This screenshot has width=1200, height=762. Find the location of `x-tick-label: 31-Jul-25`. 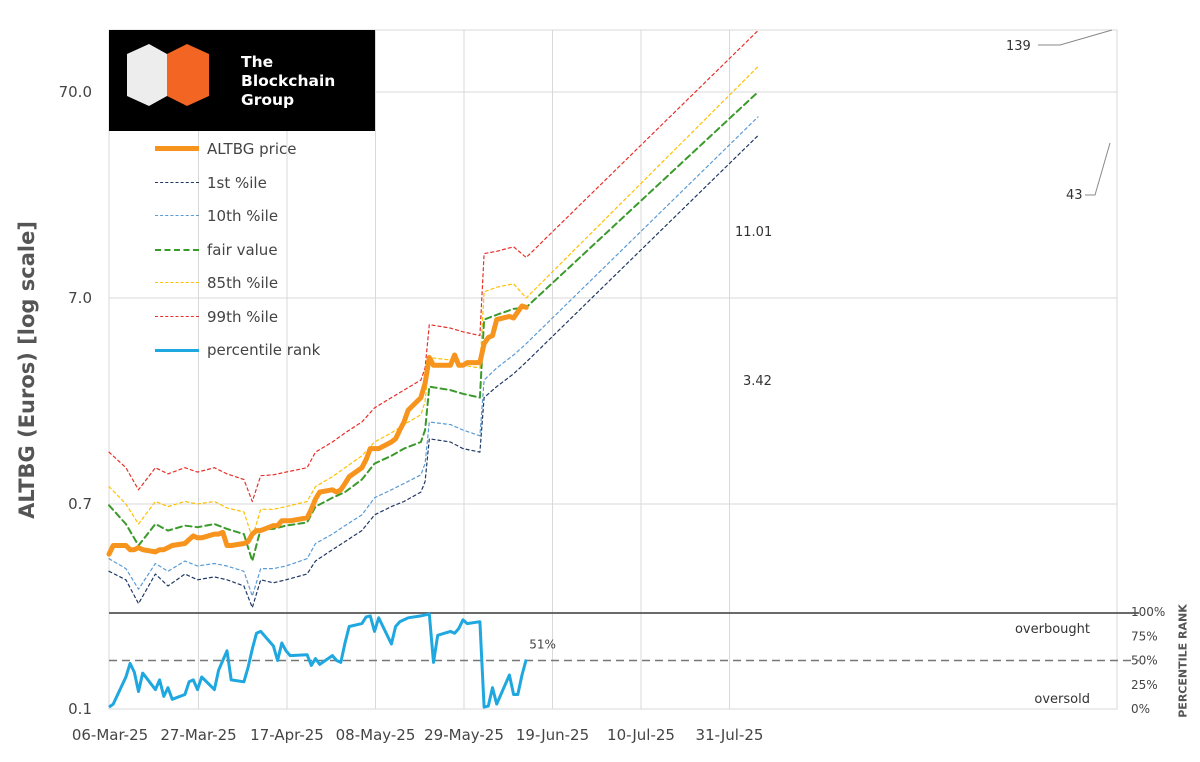

x-tick-label: 31-Jul-25 is located at coordinates (730, 735).